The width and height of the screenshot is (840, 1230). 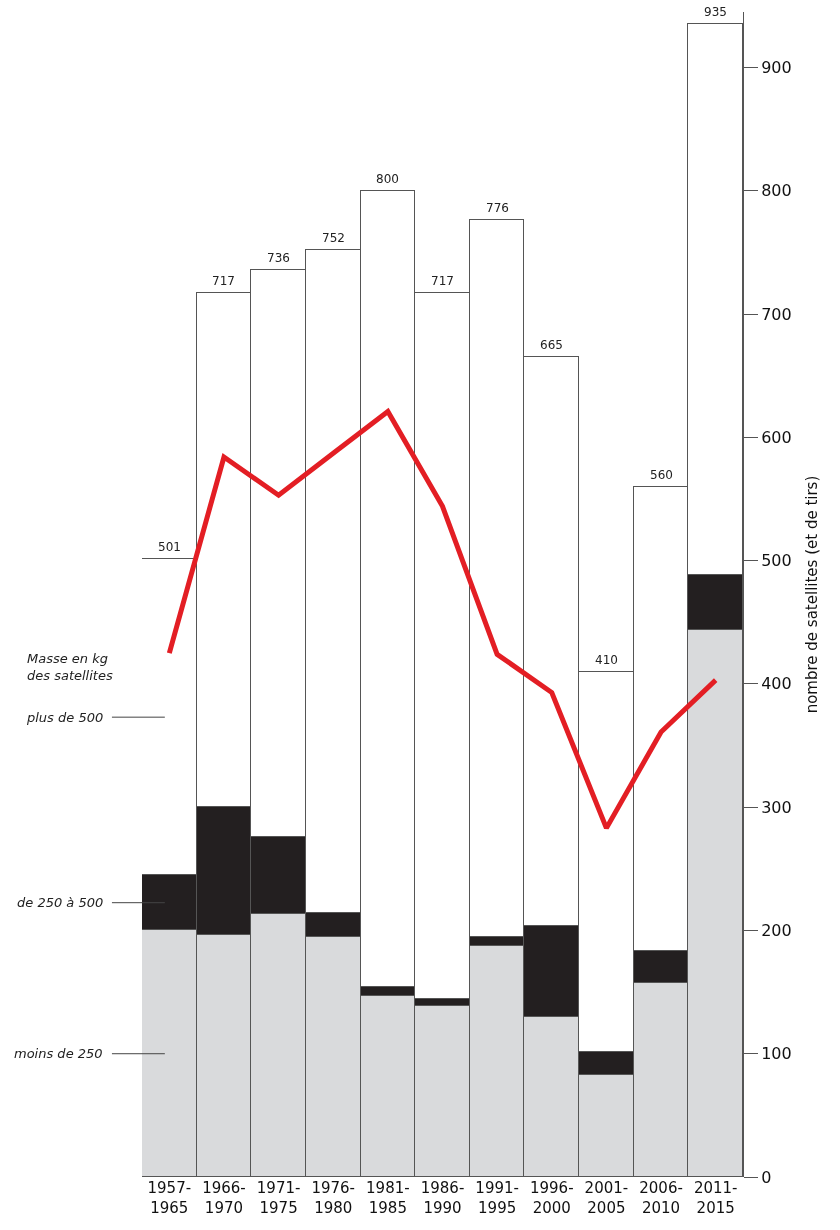 What do you see at coordinates (776, 314) in the screenshot?
I see `y-tick-label: 700` at bounding box center [776, 314].